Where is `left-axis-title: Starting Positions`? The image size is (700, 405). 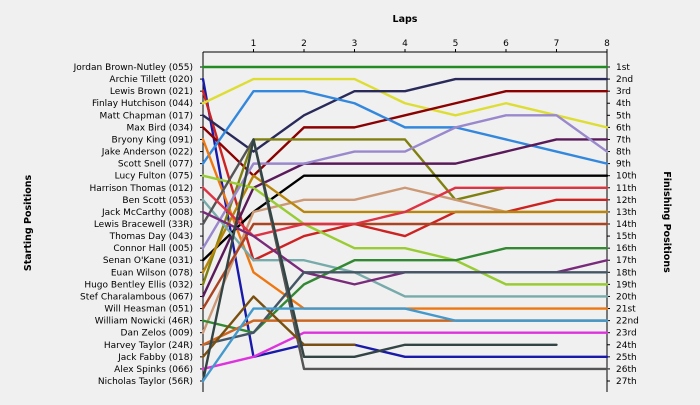 left-axis-title: Starting Positions is located at coordinates (28, 223).